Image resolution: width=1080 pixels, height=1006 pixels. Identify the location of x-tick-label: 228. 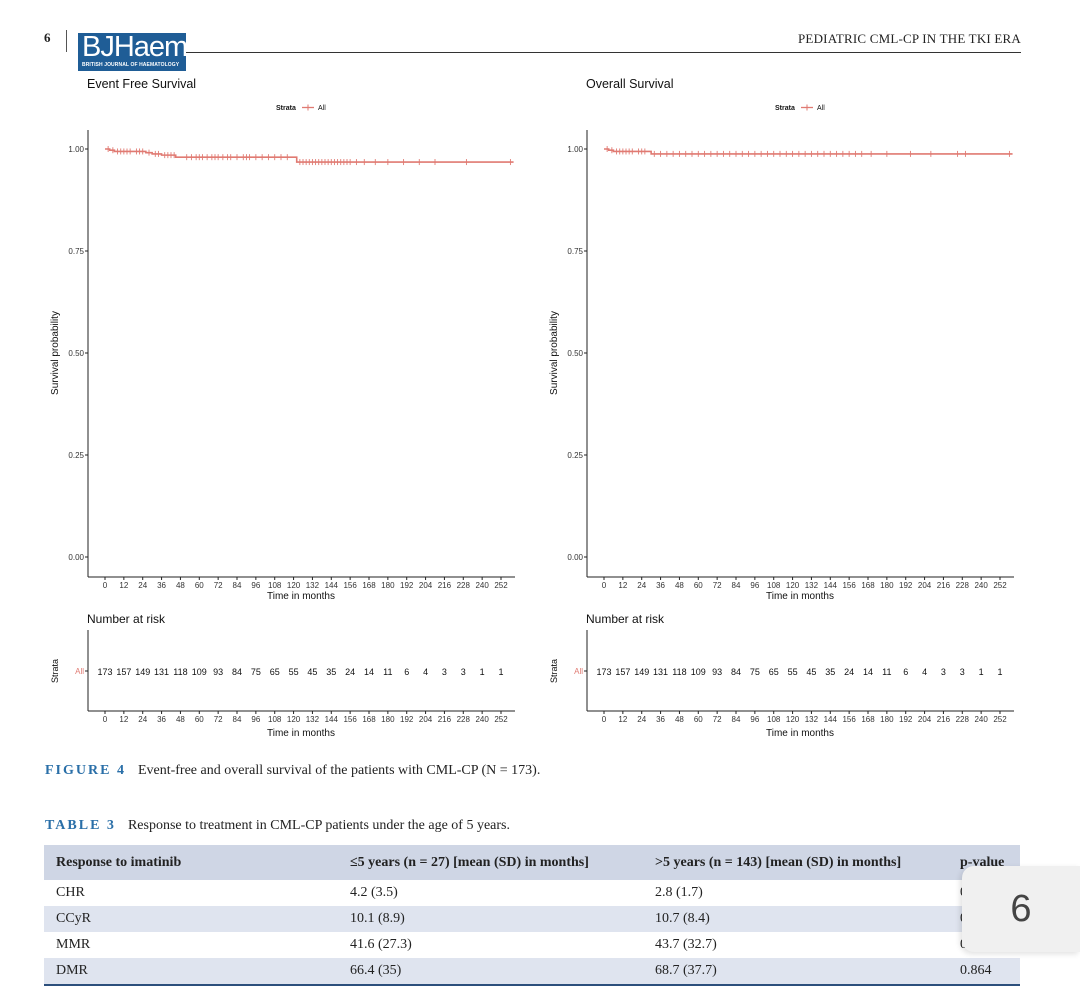
(464, 585).